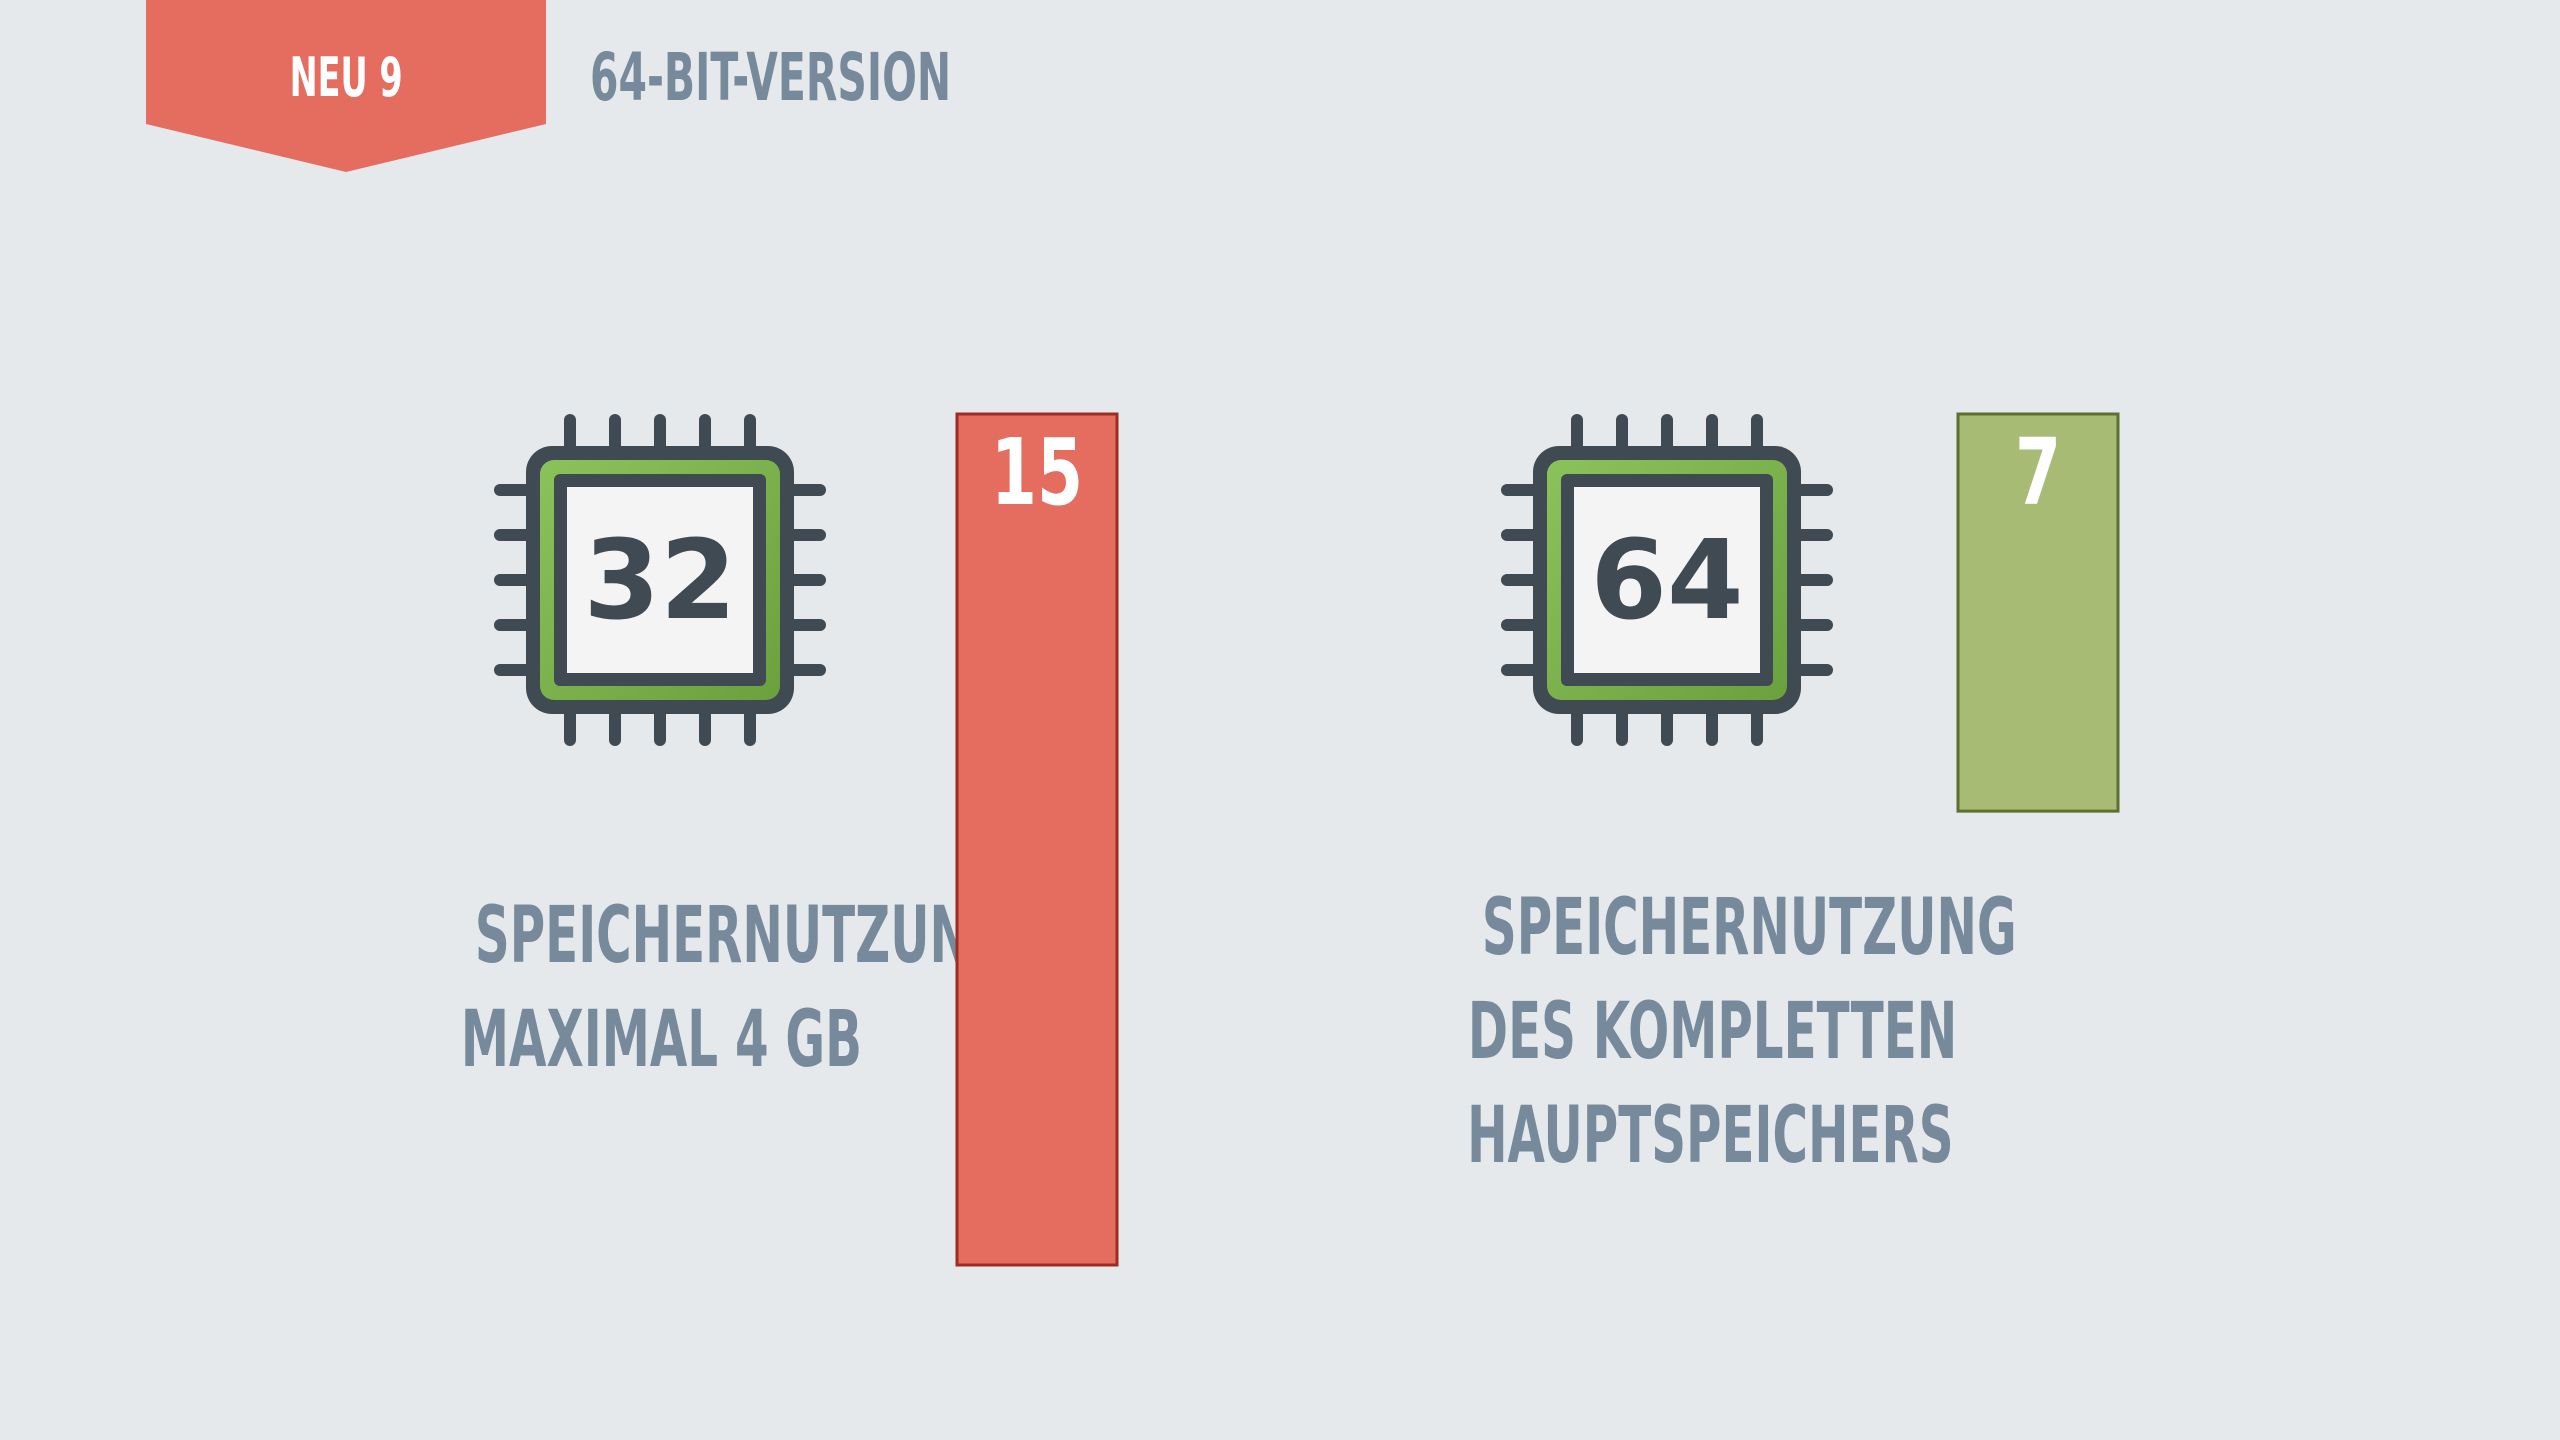 This screenshot has height=1440, width=2560. Describe the element at coordinates (2038, 472) in the screenshot. I see `bar-value-label: 7` at that location.